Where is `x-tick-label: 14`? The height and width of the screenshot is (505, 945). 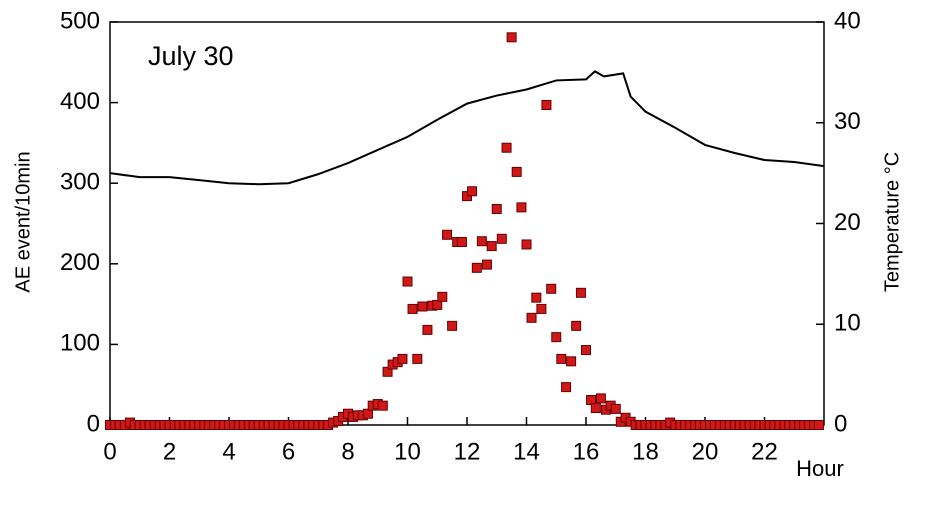 x-tick-label: 14 is located at coordinates (526, 451).